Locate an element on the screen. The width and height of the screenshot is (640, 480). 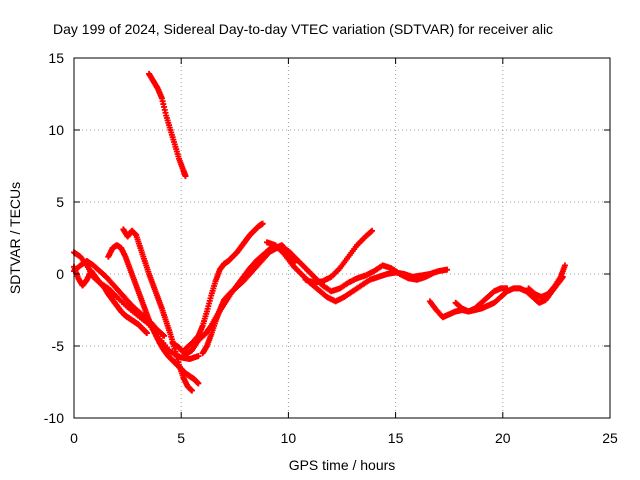
y-tick-label: 15 is located at coordinates (56, 58).